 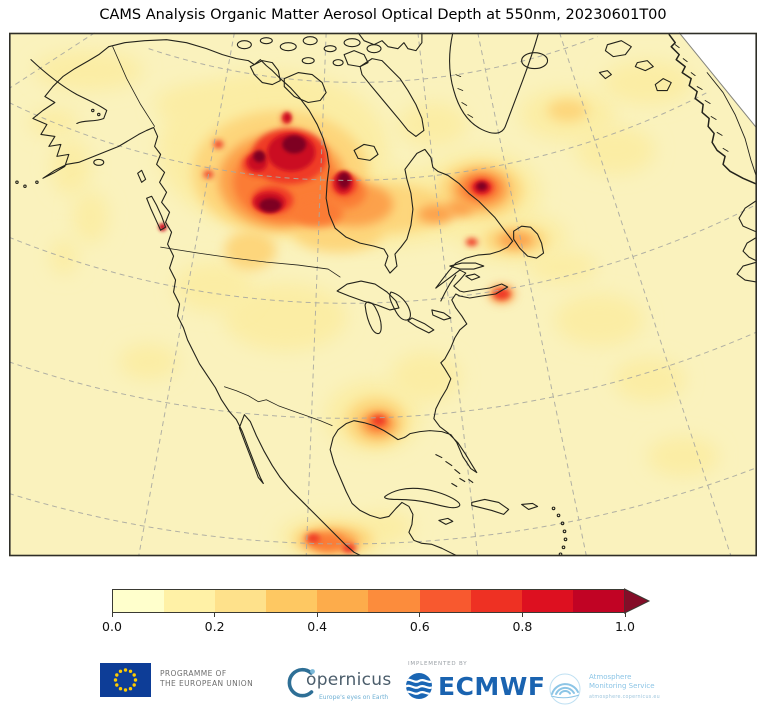 I want to click on colorbar-tick-label: 0.8, so click(x=522, y=626).